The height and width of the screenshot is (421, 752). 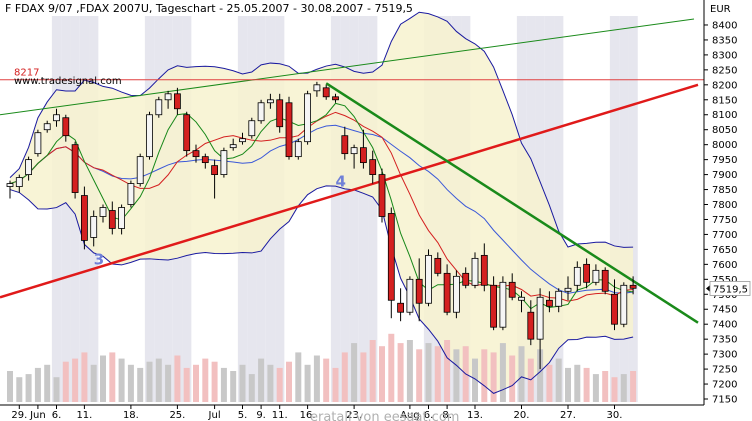 What do you see at coordinates (261, 415) in the screenshot?
I see `x-tick-label: 9.` at bounding box center [261, 415].